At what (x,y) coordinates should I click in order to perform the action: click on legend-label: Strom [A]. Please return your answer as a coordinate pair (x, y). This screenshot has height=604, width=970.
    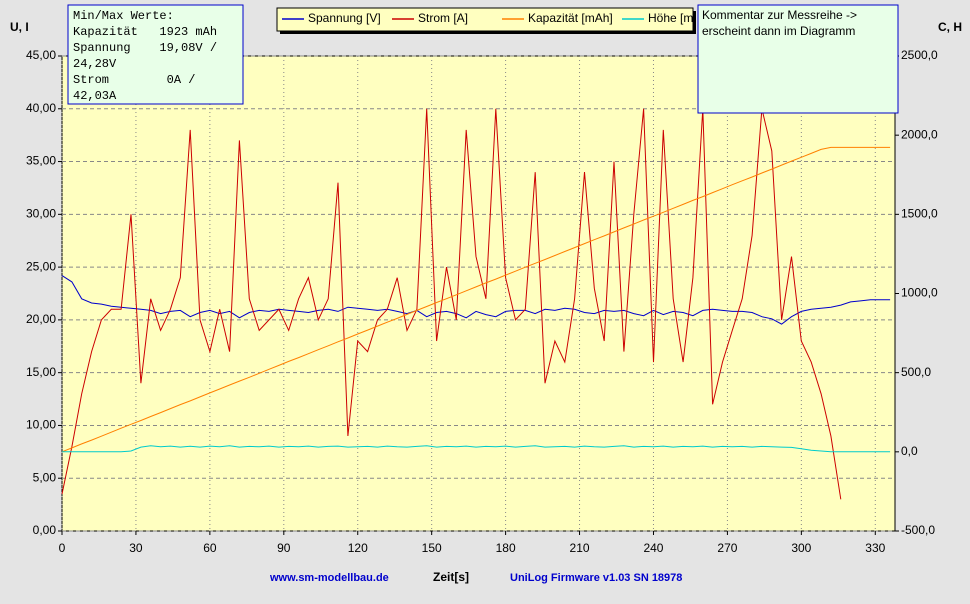
    Looking at the image, I should click on (443, 18).